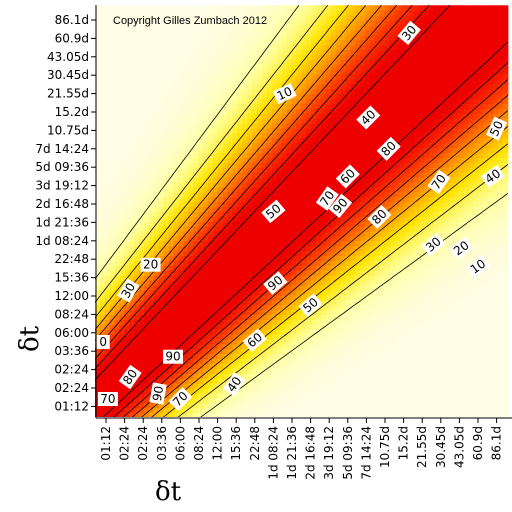 The width and height of the screenshot is (512, 512). What do you see at coordinates (497, 443) in the screenshot?
I see `x-tick-label: 86.1d` at bounding box center [497, 443].